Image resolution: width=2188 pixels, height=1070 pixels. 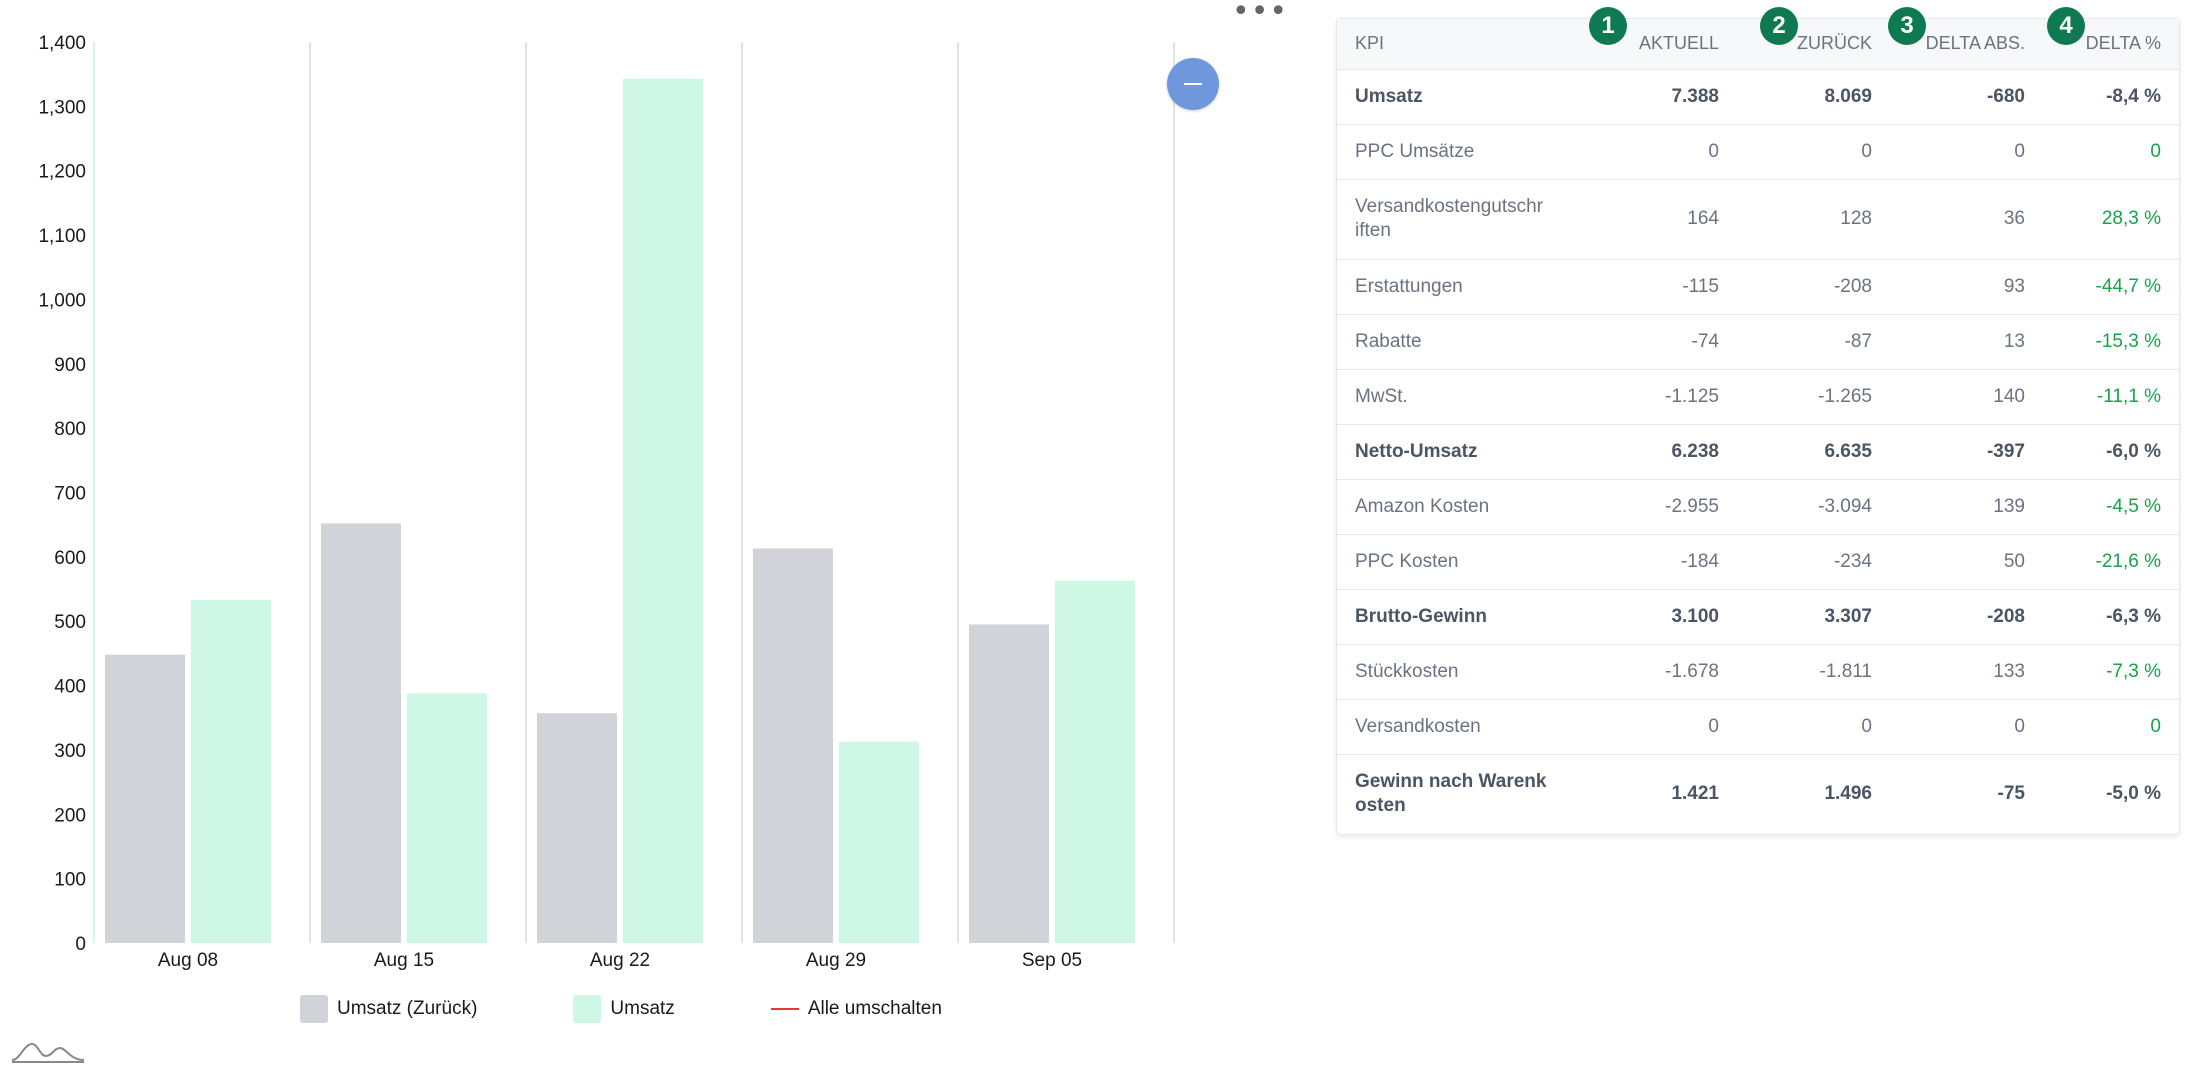 I want to click on cell-aktuell: -115, so click(x=1662, y=287).